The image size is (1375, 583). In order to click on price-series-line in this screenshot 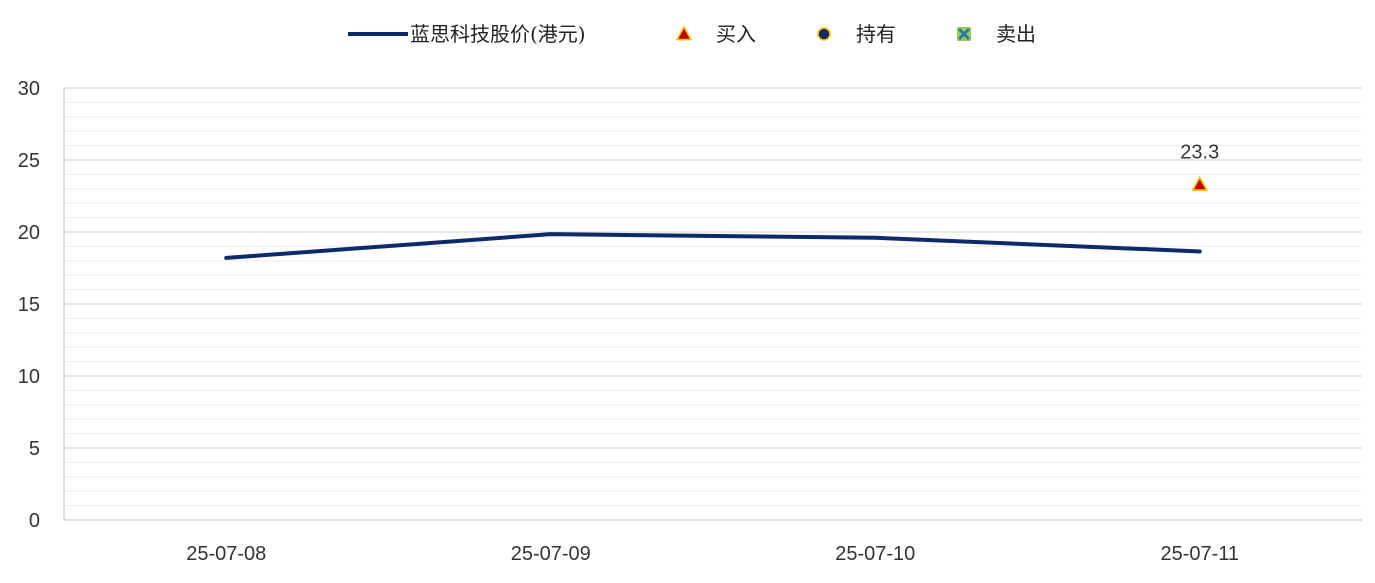, I will do `click(713, 246)`.